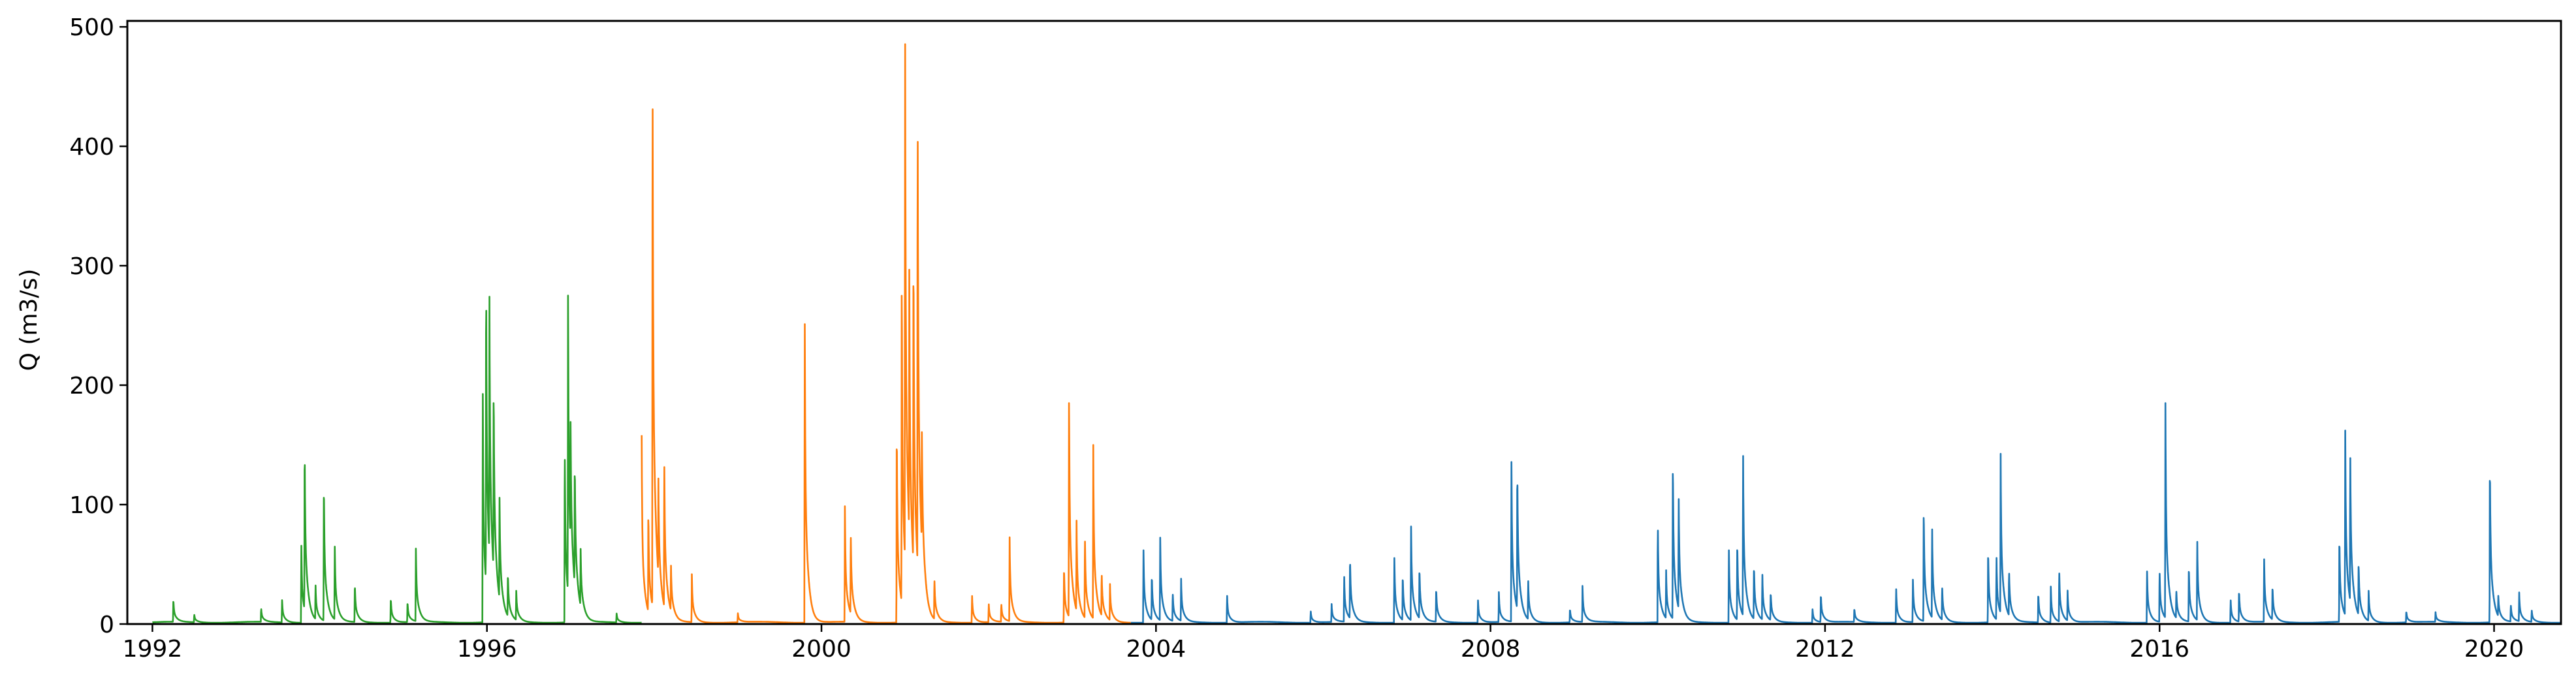 The height and width of the screenshot is (688, 2576). I want to click on x-tick-label: 1992, so click(153, 649).